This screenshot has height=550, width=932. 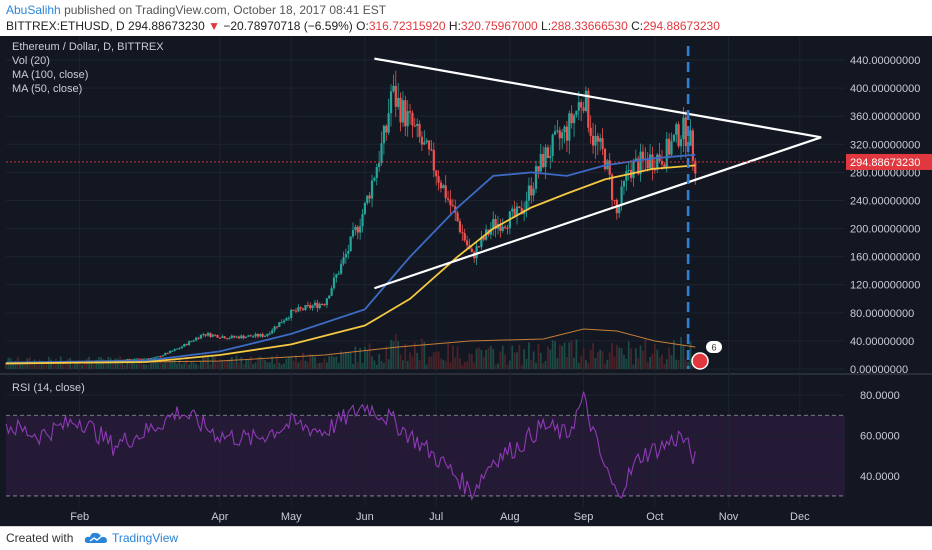 What do you see at coordinates (880, 396) in the screenshot?
I see `rsi-tick-label: 80.0000` at bounding box center [880, 396].